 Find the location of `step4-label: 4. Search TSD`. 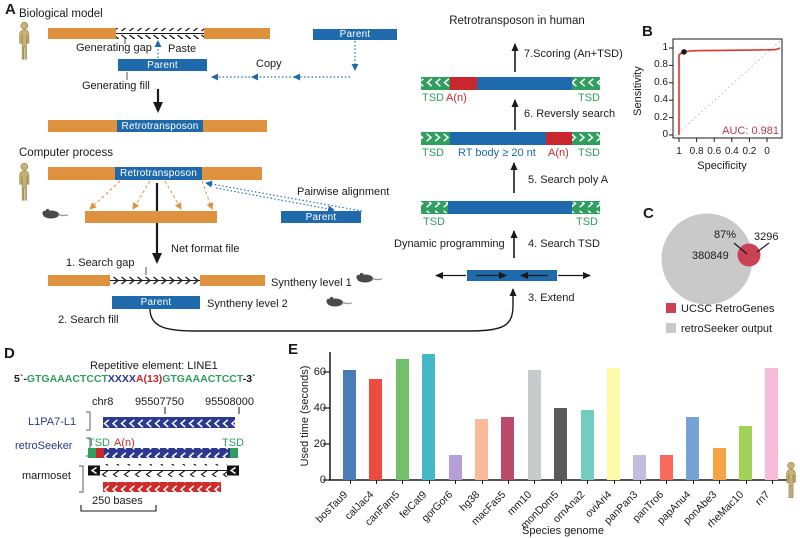

step4-label: 4. Search TSD is located at coordinates (564, 244).